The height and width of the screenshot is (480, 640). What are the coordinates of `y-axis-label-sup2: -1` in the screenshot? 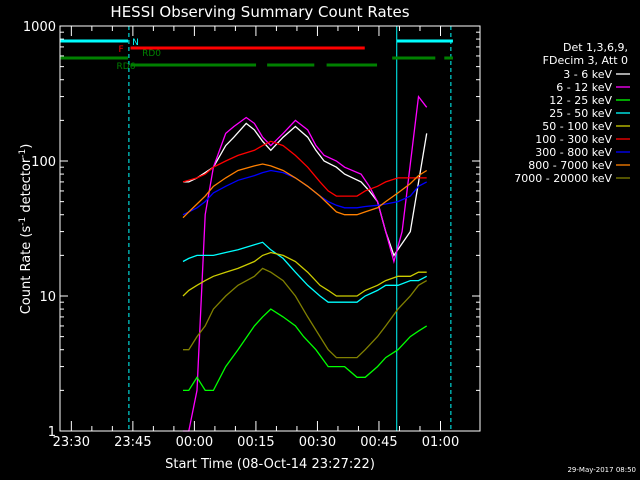 It's located at (23, 153).